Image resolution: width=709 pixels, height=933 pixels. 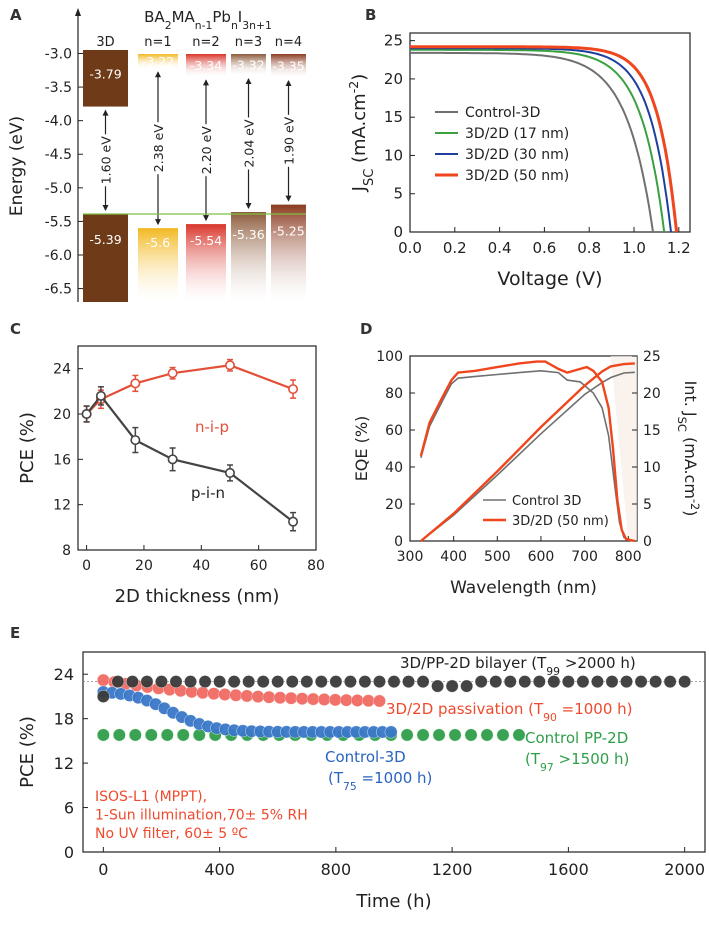 What do you see at coordinates (394, 394) in the screenshot?
I see `y-tick-label: 80` at bounding box center [394, 394].